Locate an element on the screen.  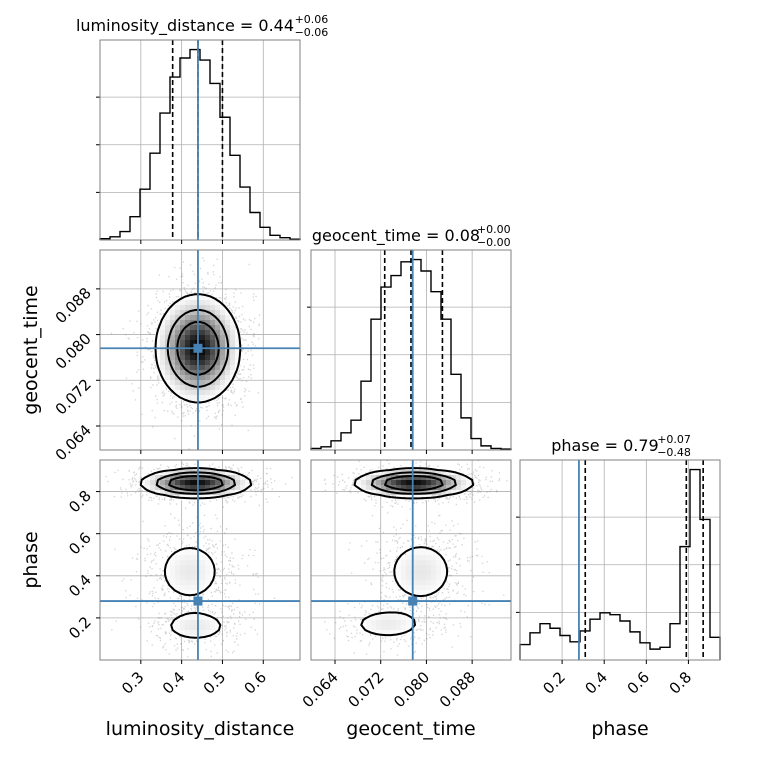
title-lower-error: −0.06 is located at coordinates (312, 32).